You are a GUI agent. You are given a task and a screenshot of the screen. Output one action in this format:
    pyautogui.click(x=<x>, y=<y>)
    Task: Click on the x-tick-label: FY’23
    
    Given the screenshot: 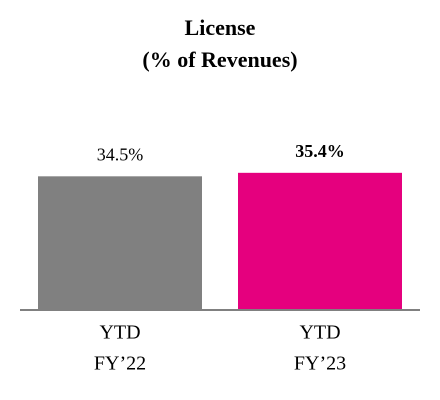 What is the action you would take?
    pyautogui.click(x=320, y=364)
    